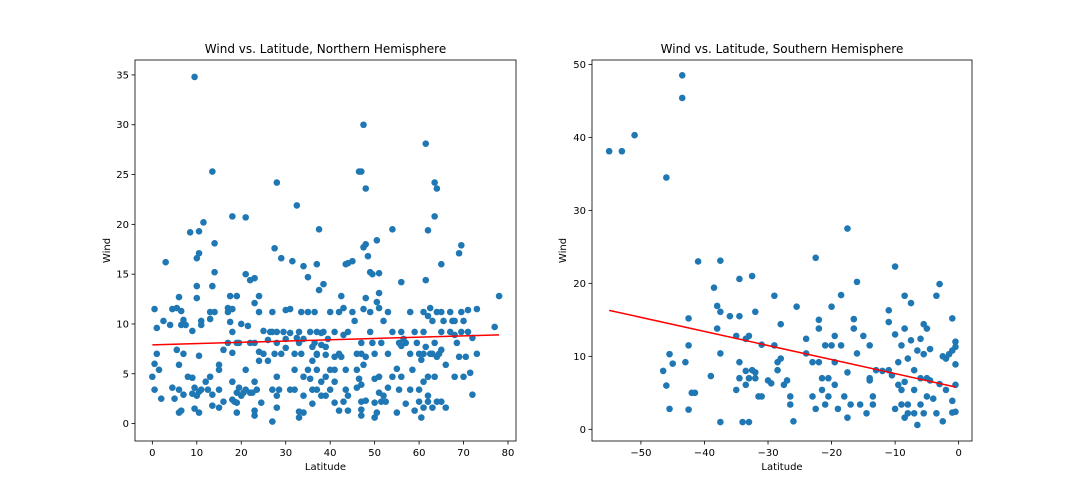 The width and height of the screenshot is (1080, 504). I want to click on y-ticks: 0 5 10 15 20 25 30 35, so click(125, 250).